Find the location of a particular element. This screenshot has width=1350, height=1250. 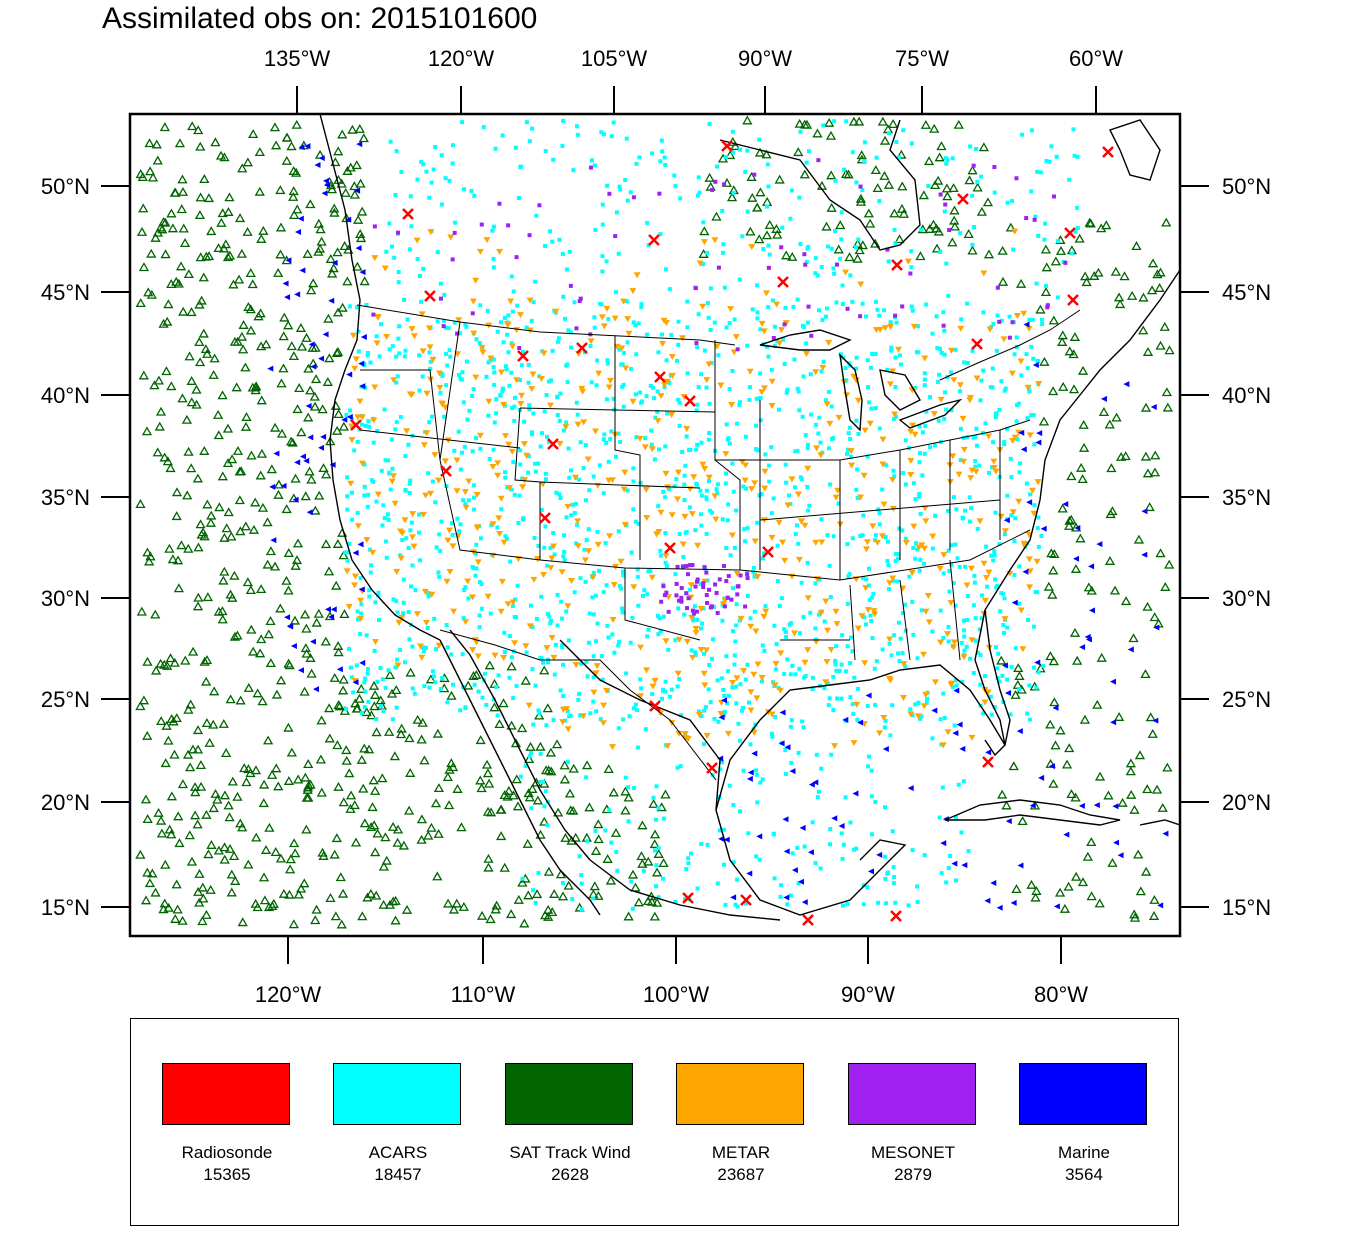

legend-label: ACARS is located at coordinates (398, 1152).